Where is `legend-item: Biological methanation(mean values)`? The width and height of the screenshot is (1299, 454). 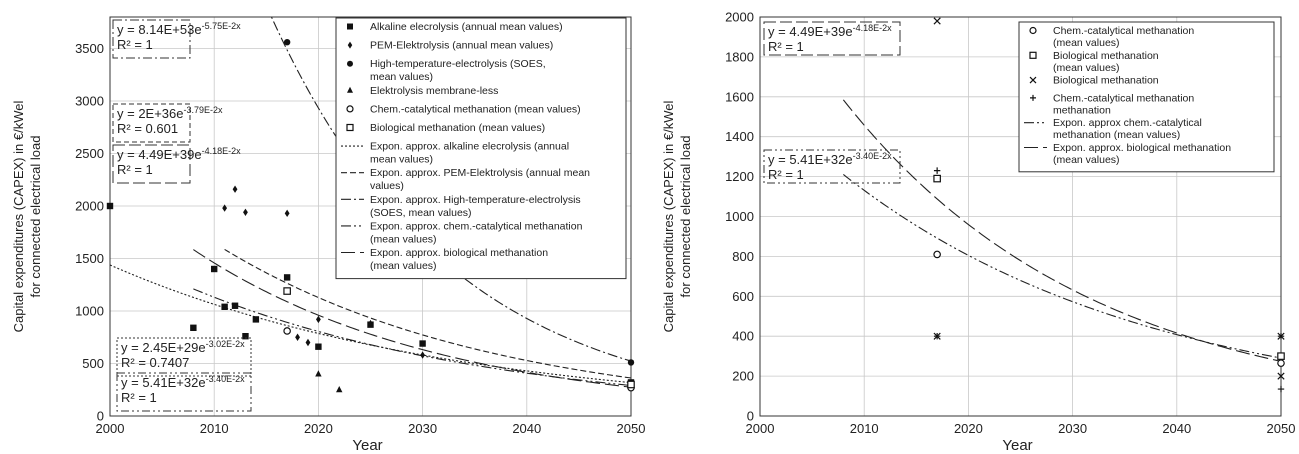 legend-item: Biological methanation(mean values) is located at coordinates (1094, 62).